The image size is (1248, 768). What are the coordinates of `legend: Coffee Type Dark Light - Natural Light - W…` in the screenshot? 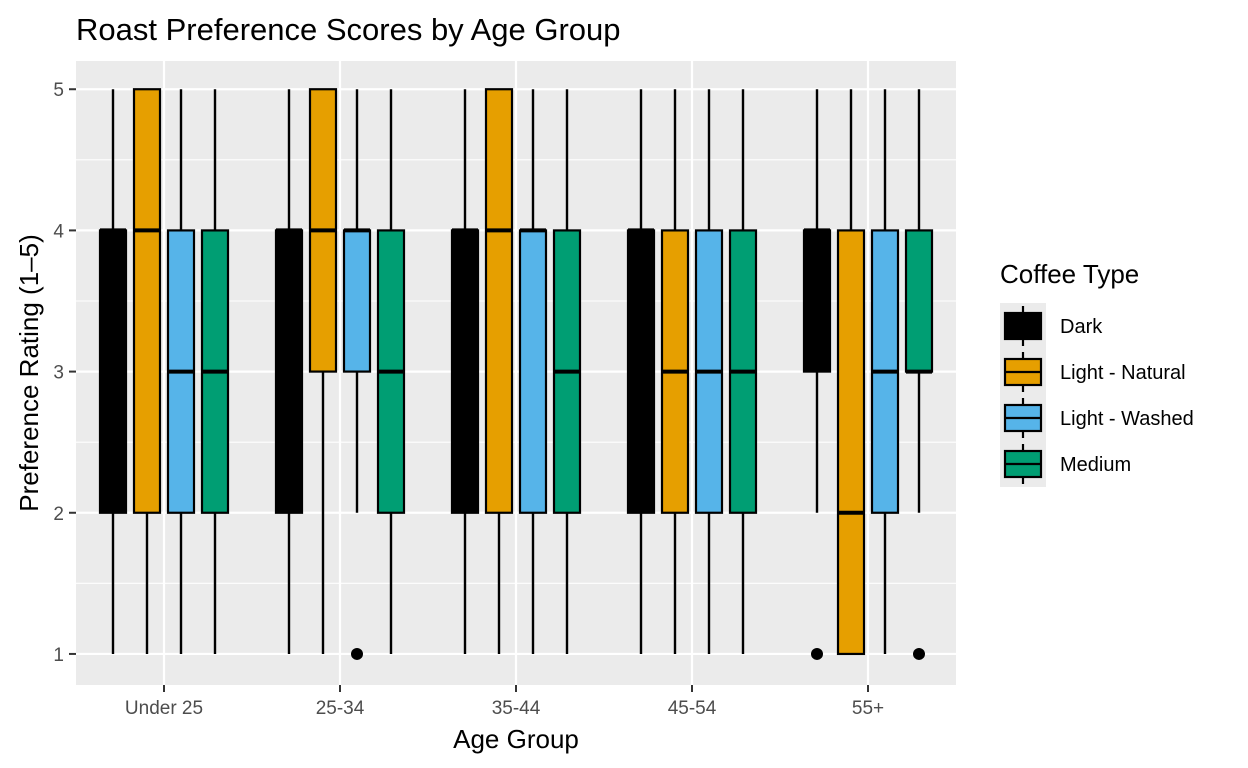 It's located at (1097, 373).